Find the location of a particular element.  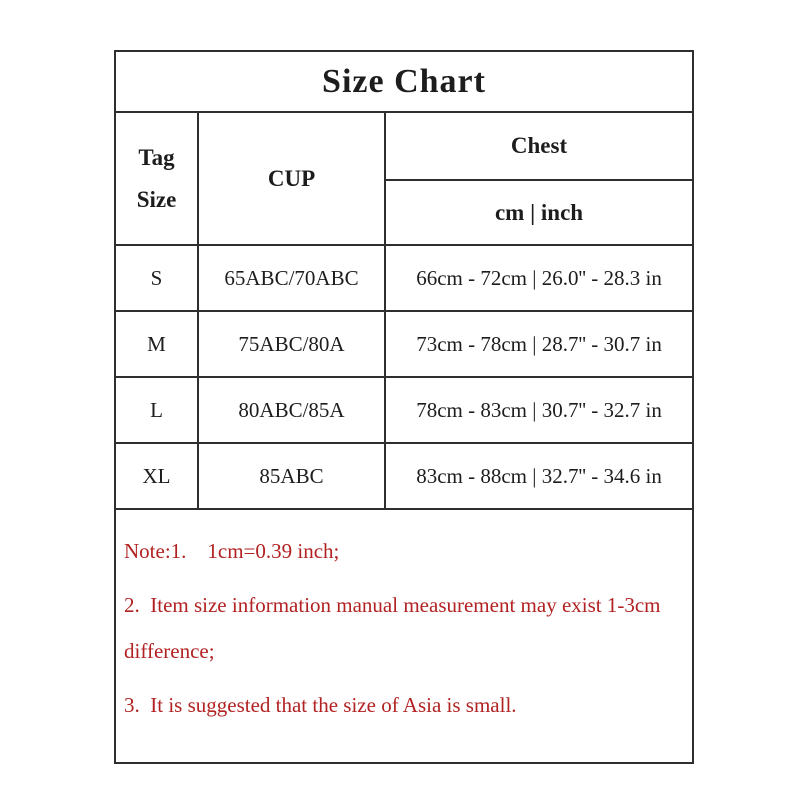

cup-value: 75ABC/80A is located at coordinates (291, 344).